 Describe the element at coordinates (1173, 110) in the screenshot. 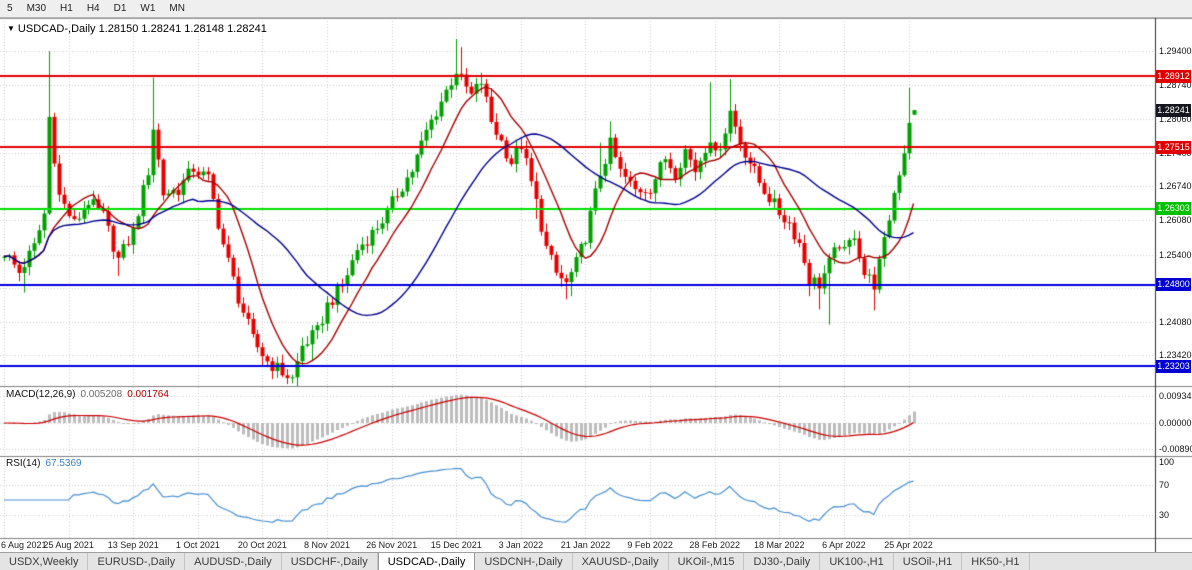

I see `price-tag: 1.28241` at that location.